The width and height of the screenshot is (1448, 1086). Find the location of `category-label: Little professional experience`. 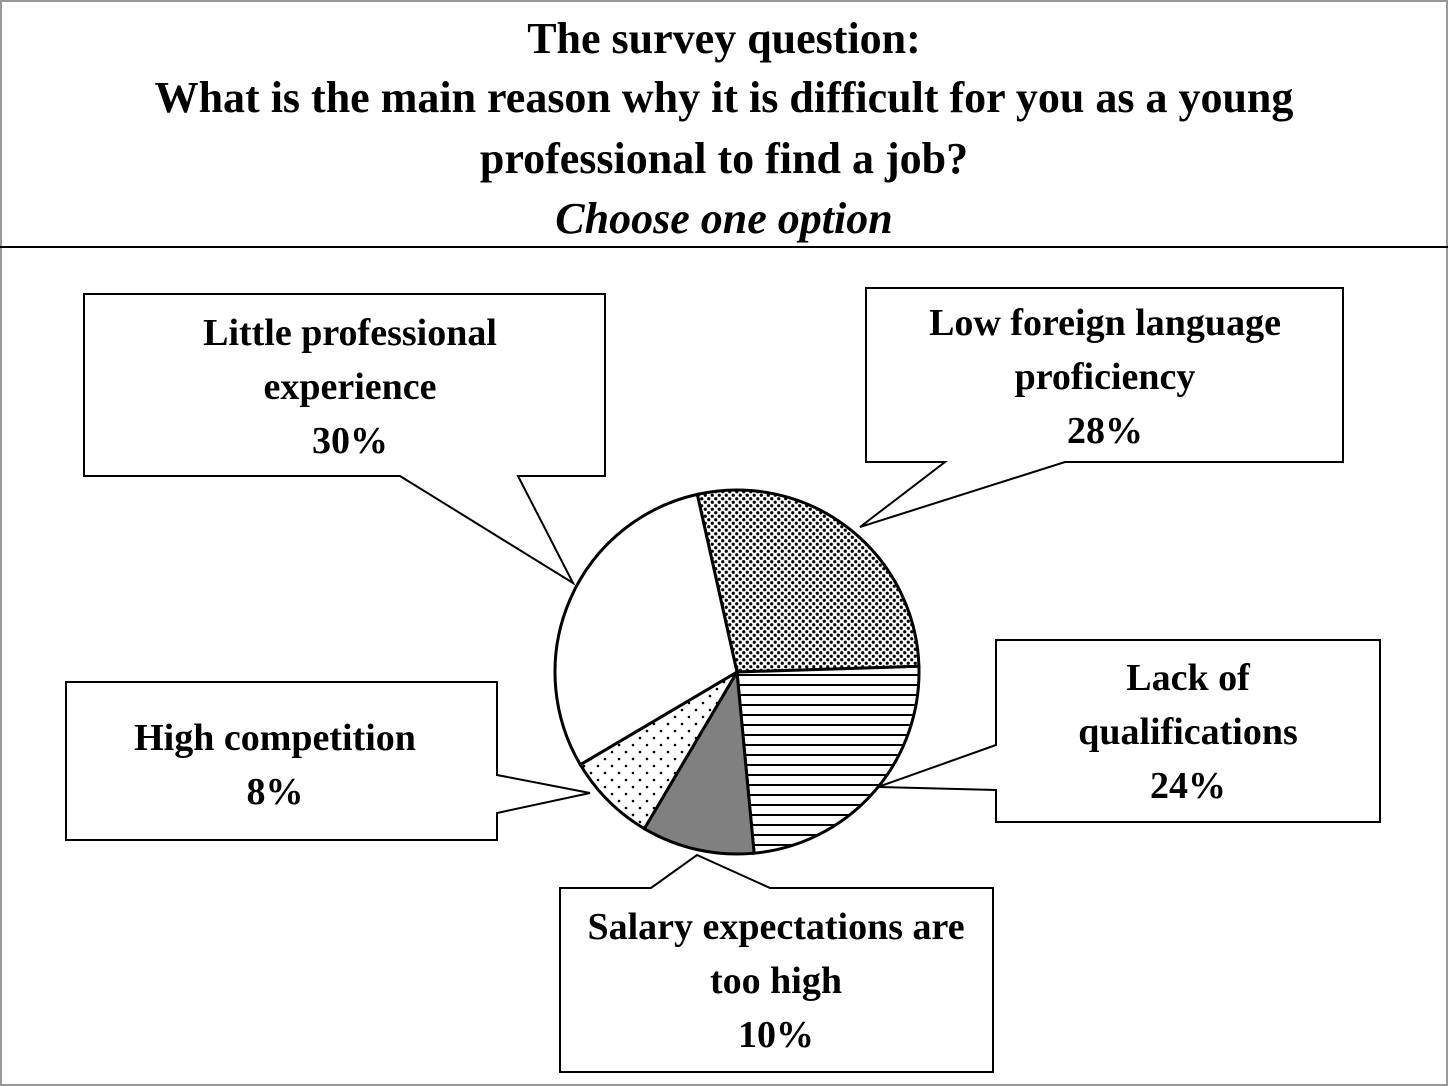

category-label: Little professional experience is located at coordinates (350, 360).